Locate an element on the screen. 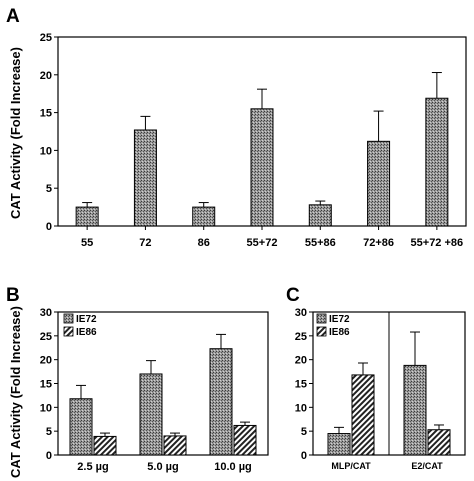 The image size is (474, 481). panel-c-ytick-label: 30 is located at coordinates (301, 313).